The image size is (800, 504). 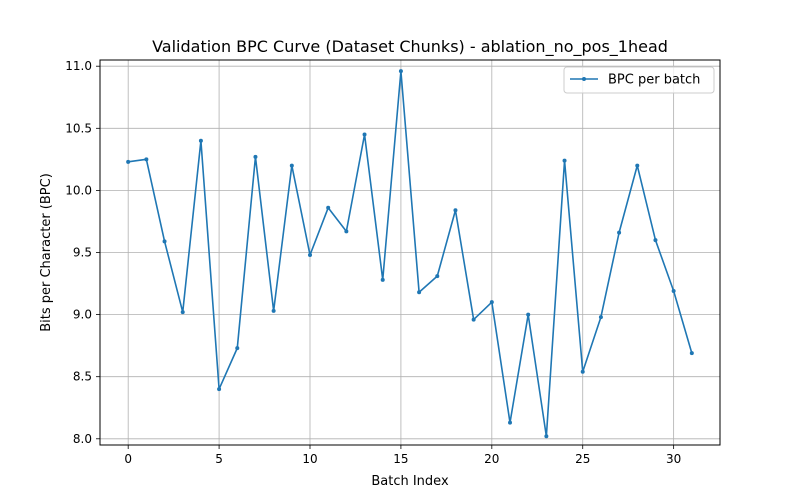 What do you see at coordinates (673, 459) in the screenshot?
I see `x-tick-label: 30` at bounding box center [673, 459].